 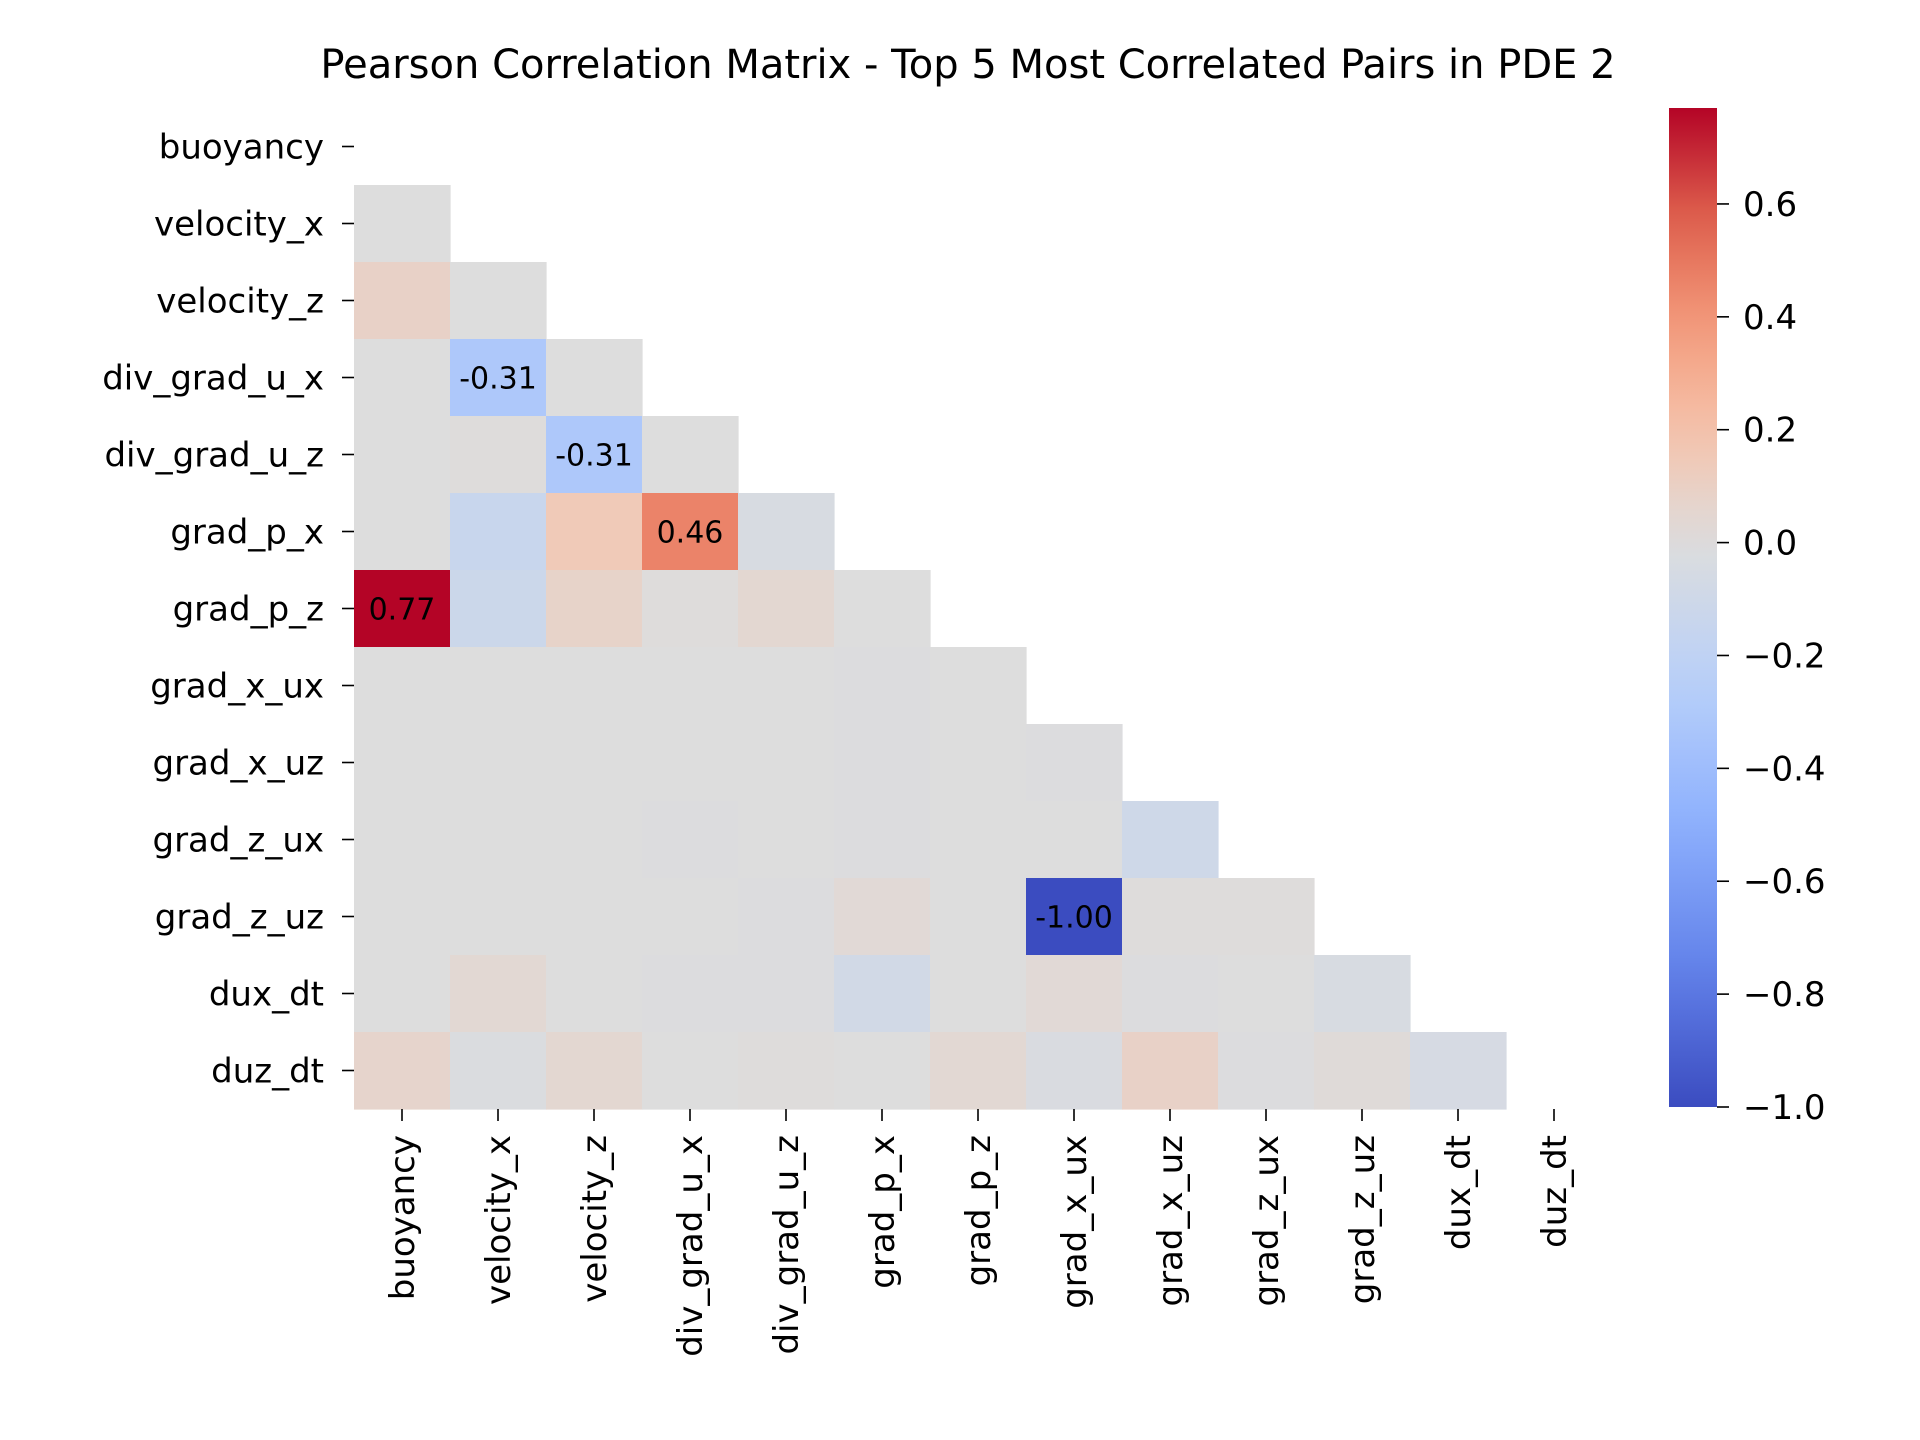 What do you see at coordinates (1784, 769) in the screenshot?
I see `colorbar-tick-label: −0.4` at bounding box center [1784, 769].